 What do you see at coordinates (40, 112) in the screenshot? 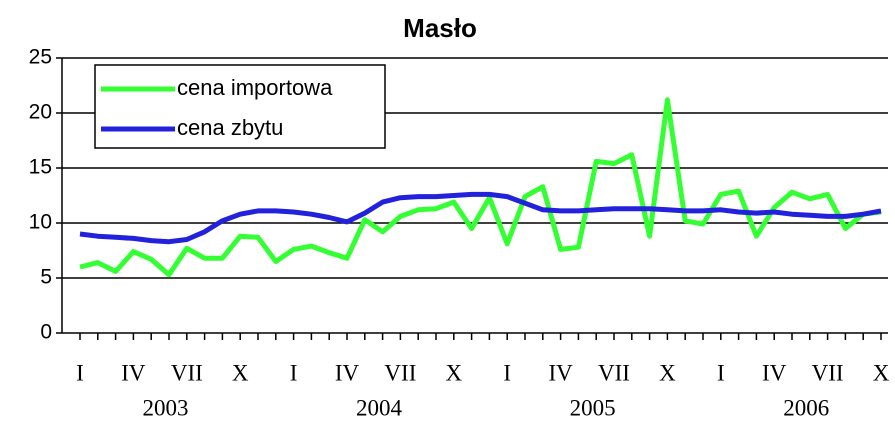
I see `y-tick-label: 20` at bounding box center [40, 112].